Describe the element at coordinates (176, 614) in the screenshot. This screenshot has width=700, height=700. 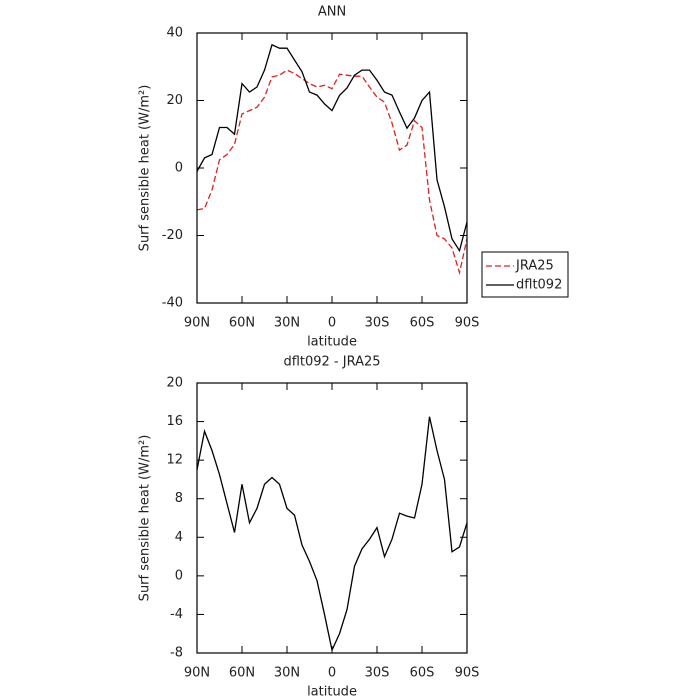
I see `y-tick-label: -4` at that location.